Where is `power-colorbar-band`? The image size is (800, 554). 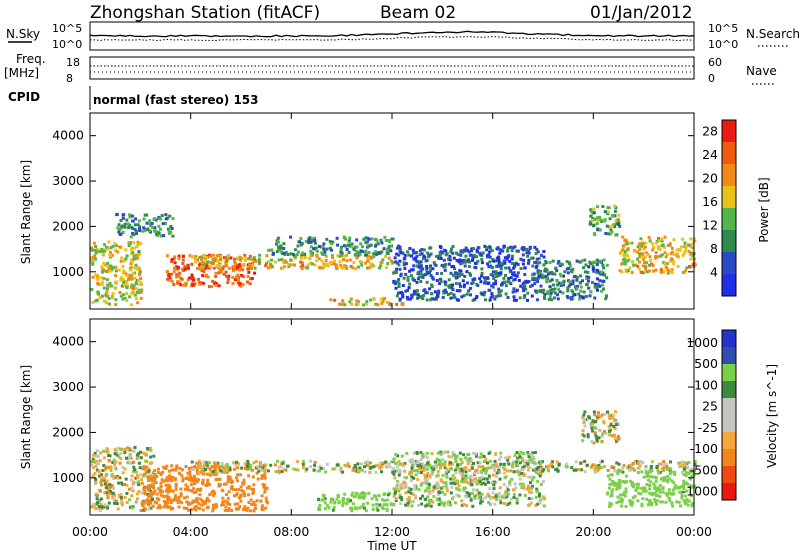 power-colorbar-band is located at coordinates (729, 241).